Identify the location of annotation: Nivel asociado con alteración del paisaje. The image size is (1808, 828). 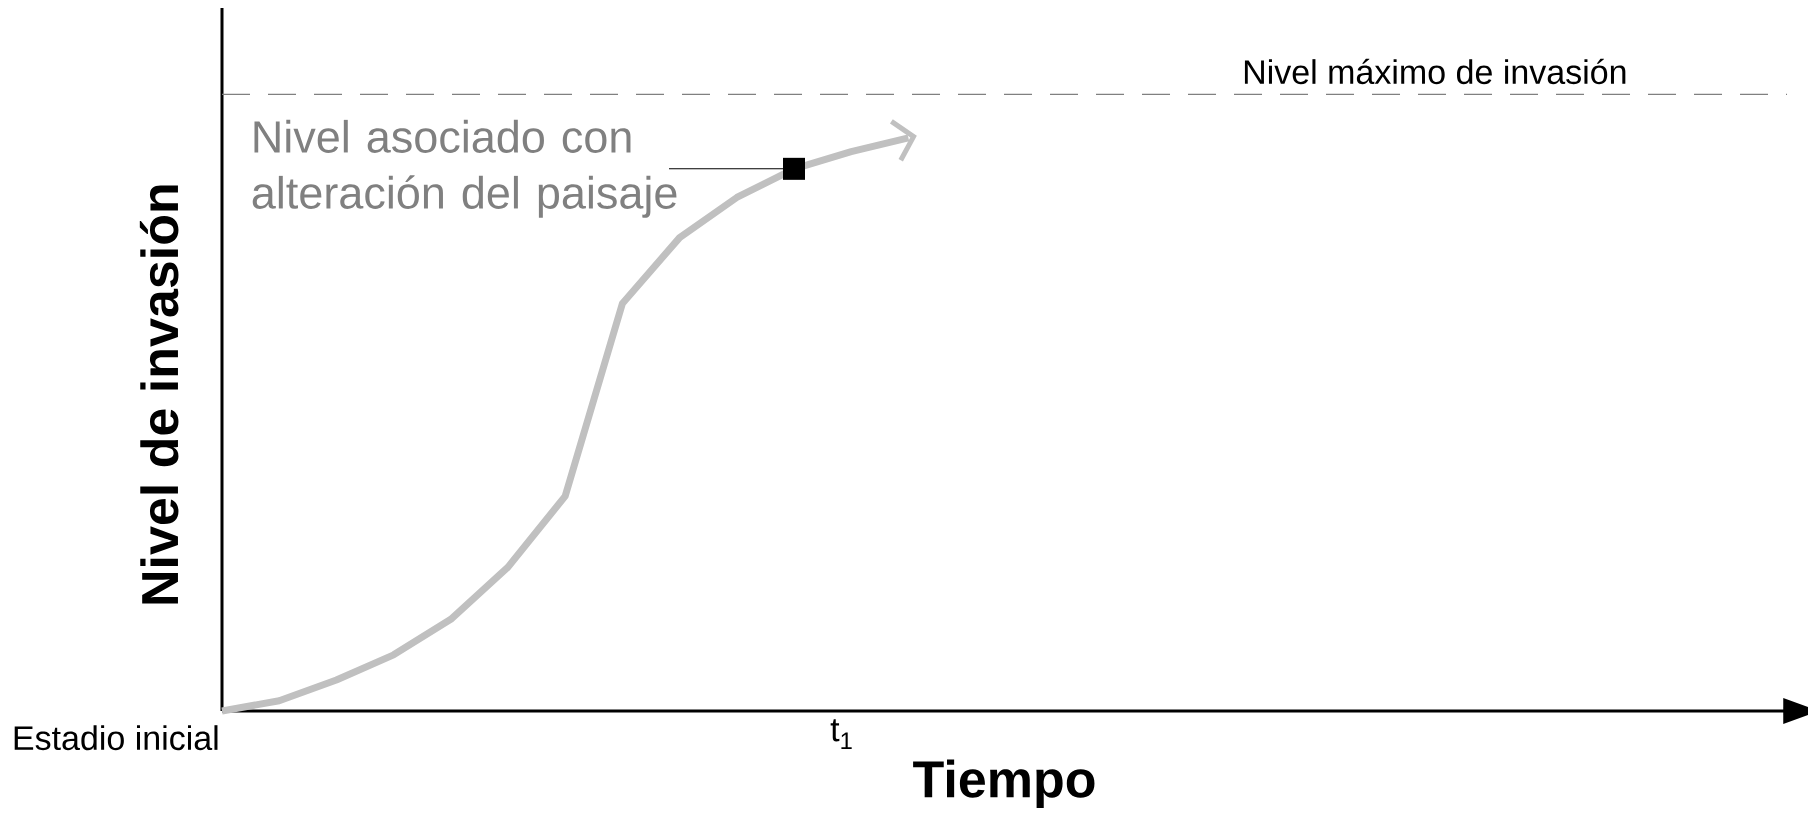
(464, 168).